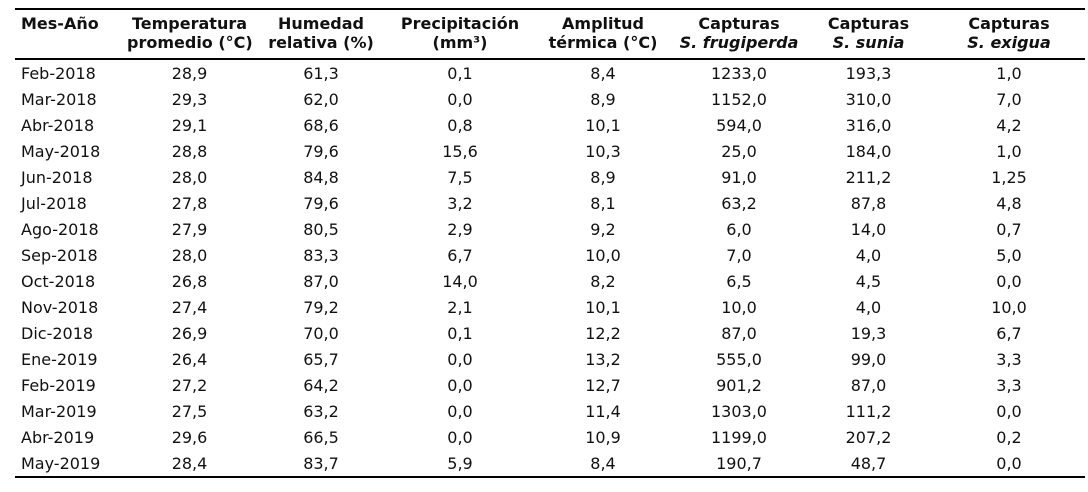 The image size is (1088, 492). What do you see at coordinates (603, 333) in the screenshot?
I see `table-cell: 12,2` at bounding box center [603, 333].